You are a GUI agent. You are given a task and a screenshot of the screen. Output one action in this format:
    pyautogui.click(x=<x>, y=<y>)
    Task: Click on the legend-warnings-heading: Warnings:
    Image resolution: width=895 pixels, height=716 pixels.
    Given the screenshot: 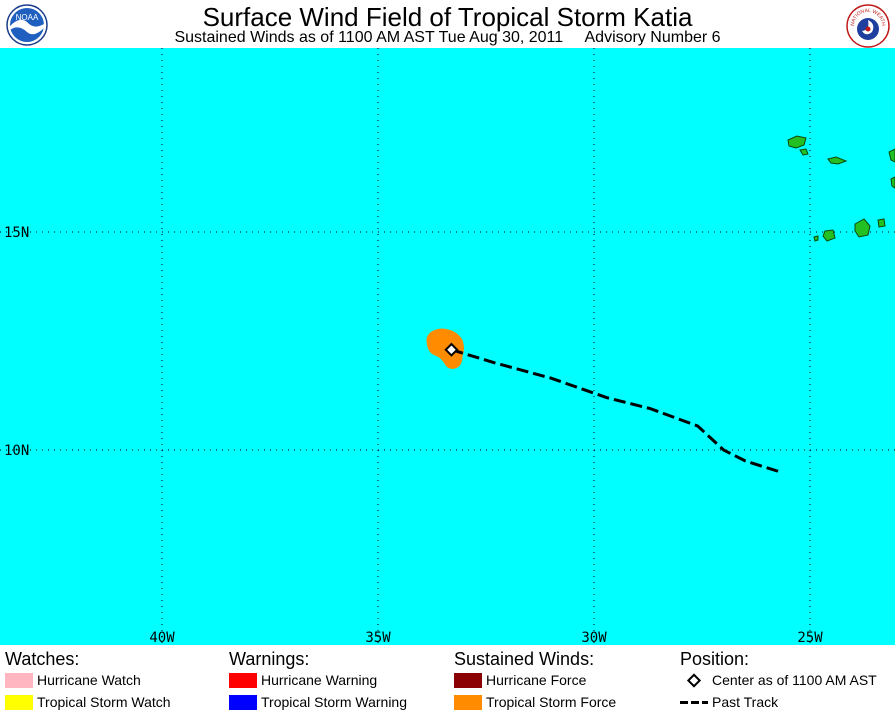 What is the action you would take?
    pyautogui.click(x=269, y=659)
    